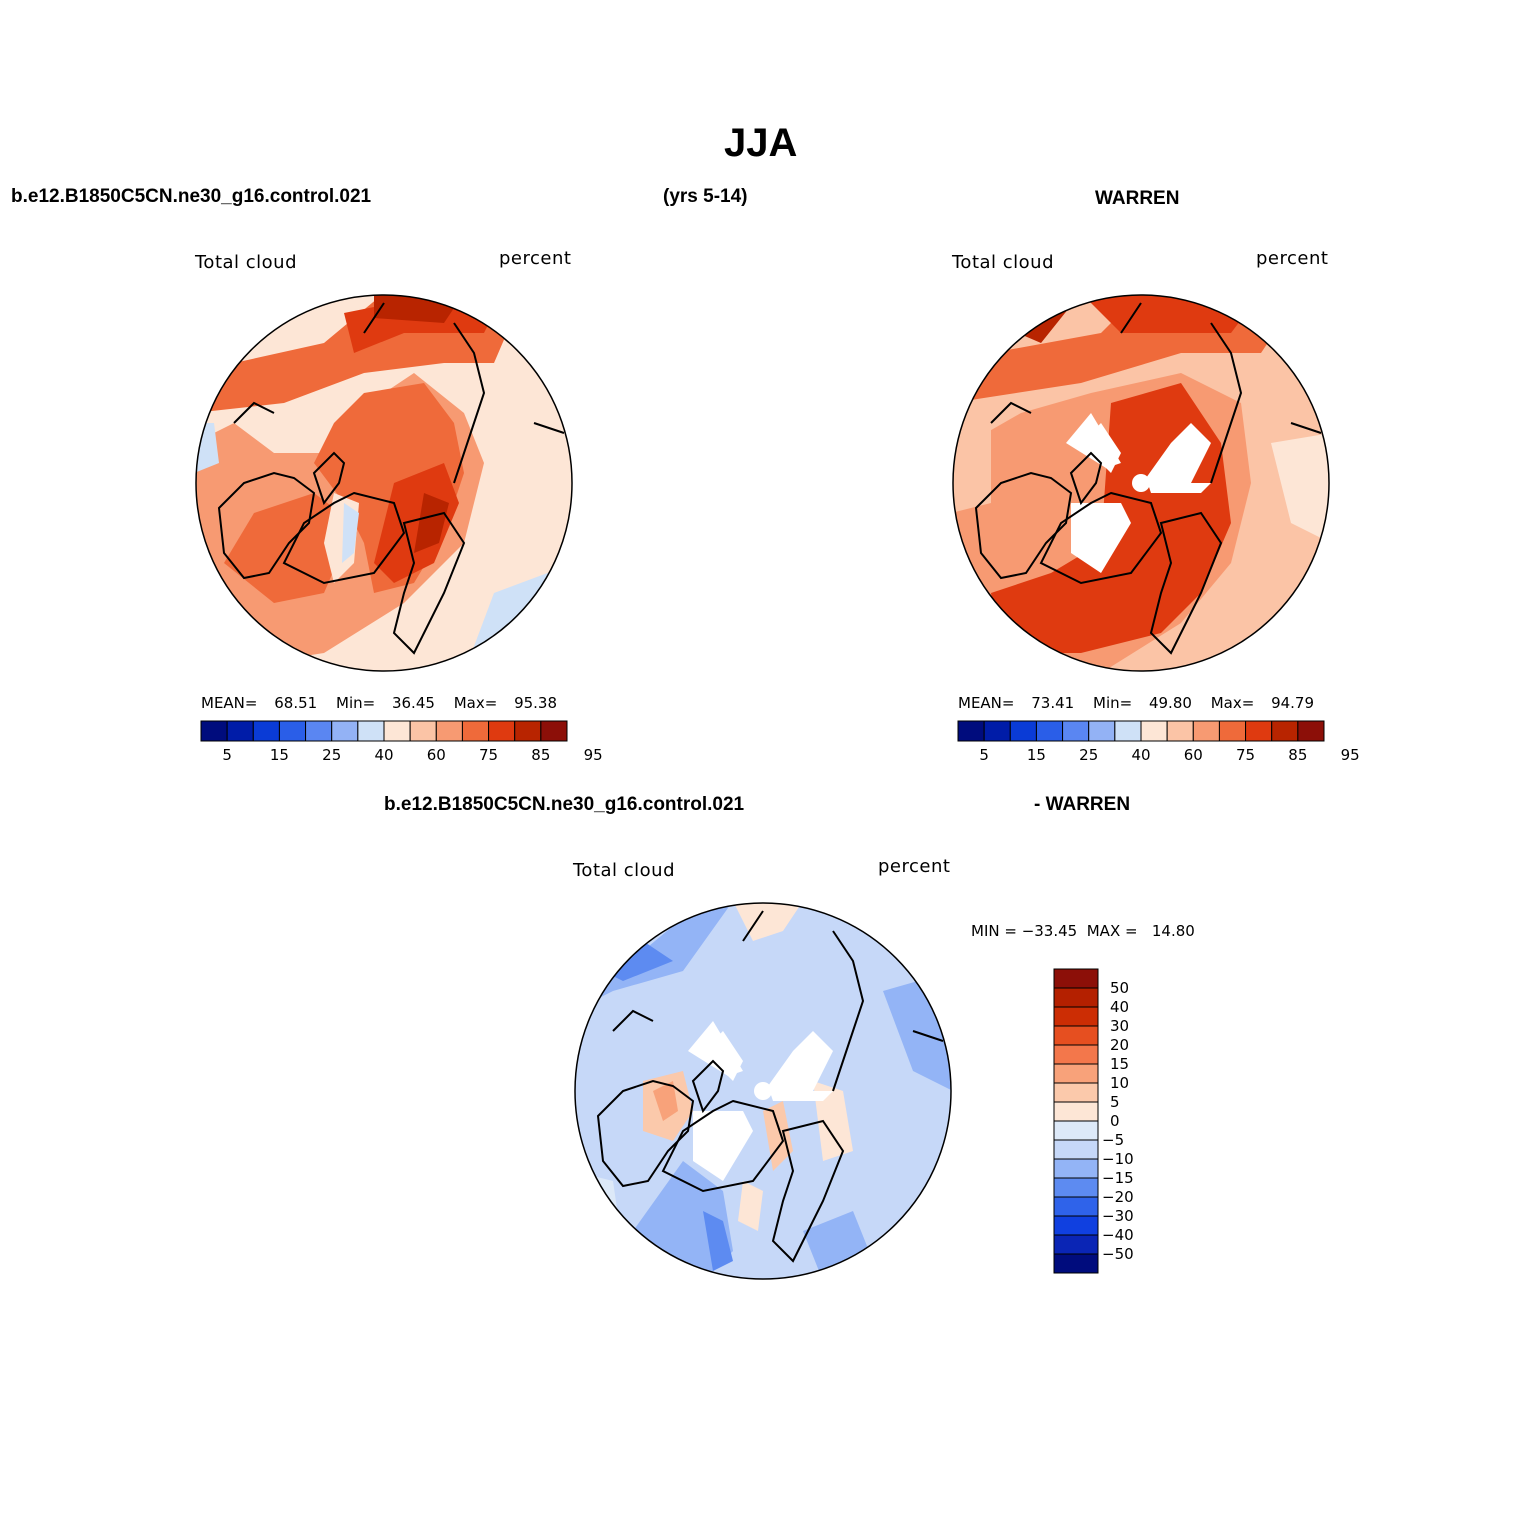  I want to click on model-max-label: Max=, so click(475, 703).